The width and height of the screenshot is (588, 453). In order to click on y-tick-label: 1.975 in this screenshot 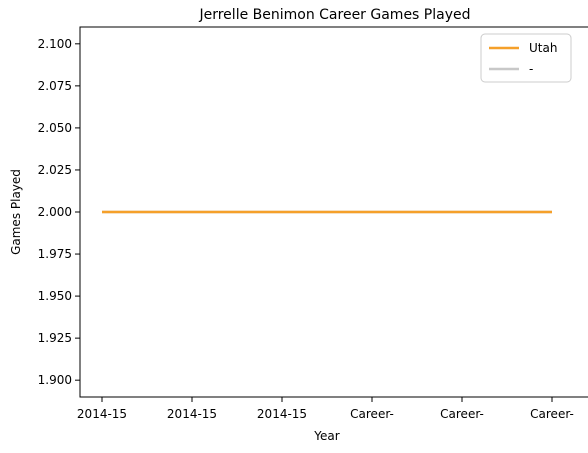, I will do `click(55, 254)`.